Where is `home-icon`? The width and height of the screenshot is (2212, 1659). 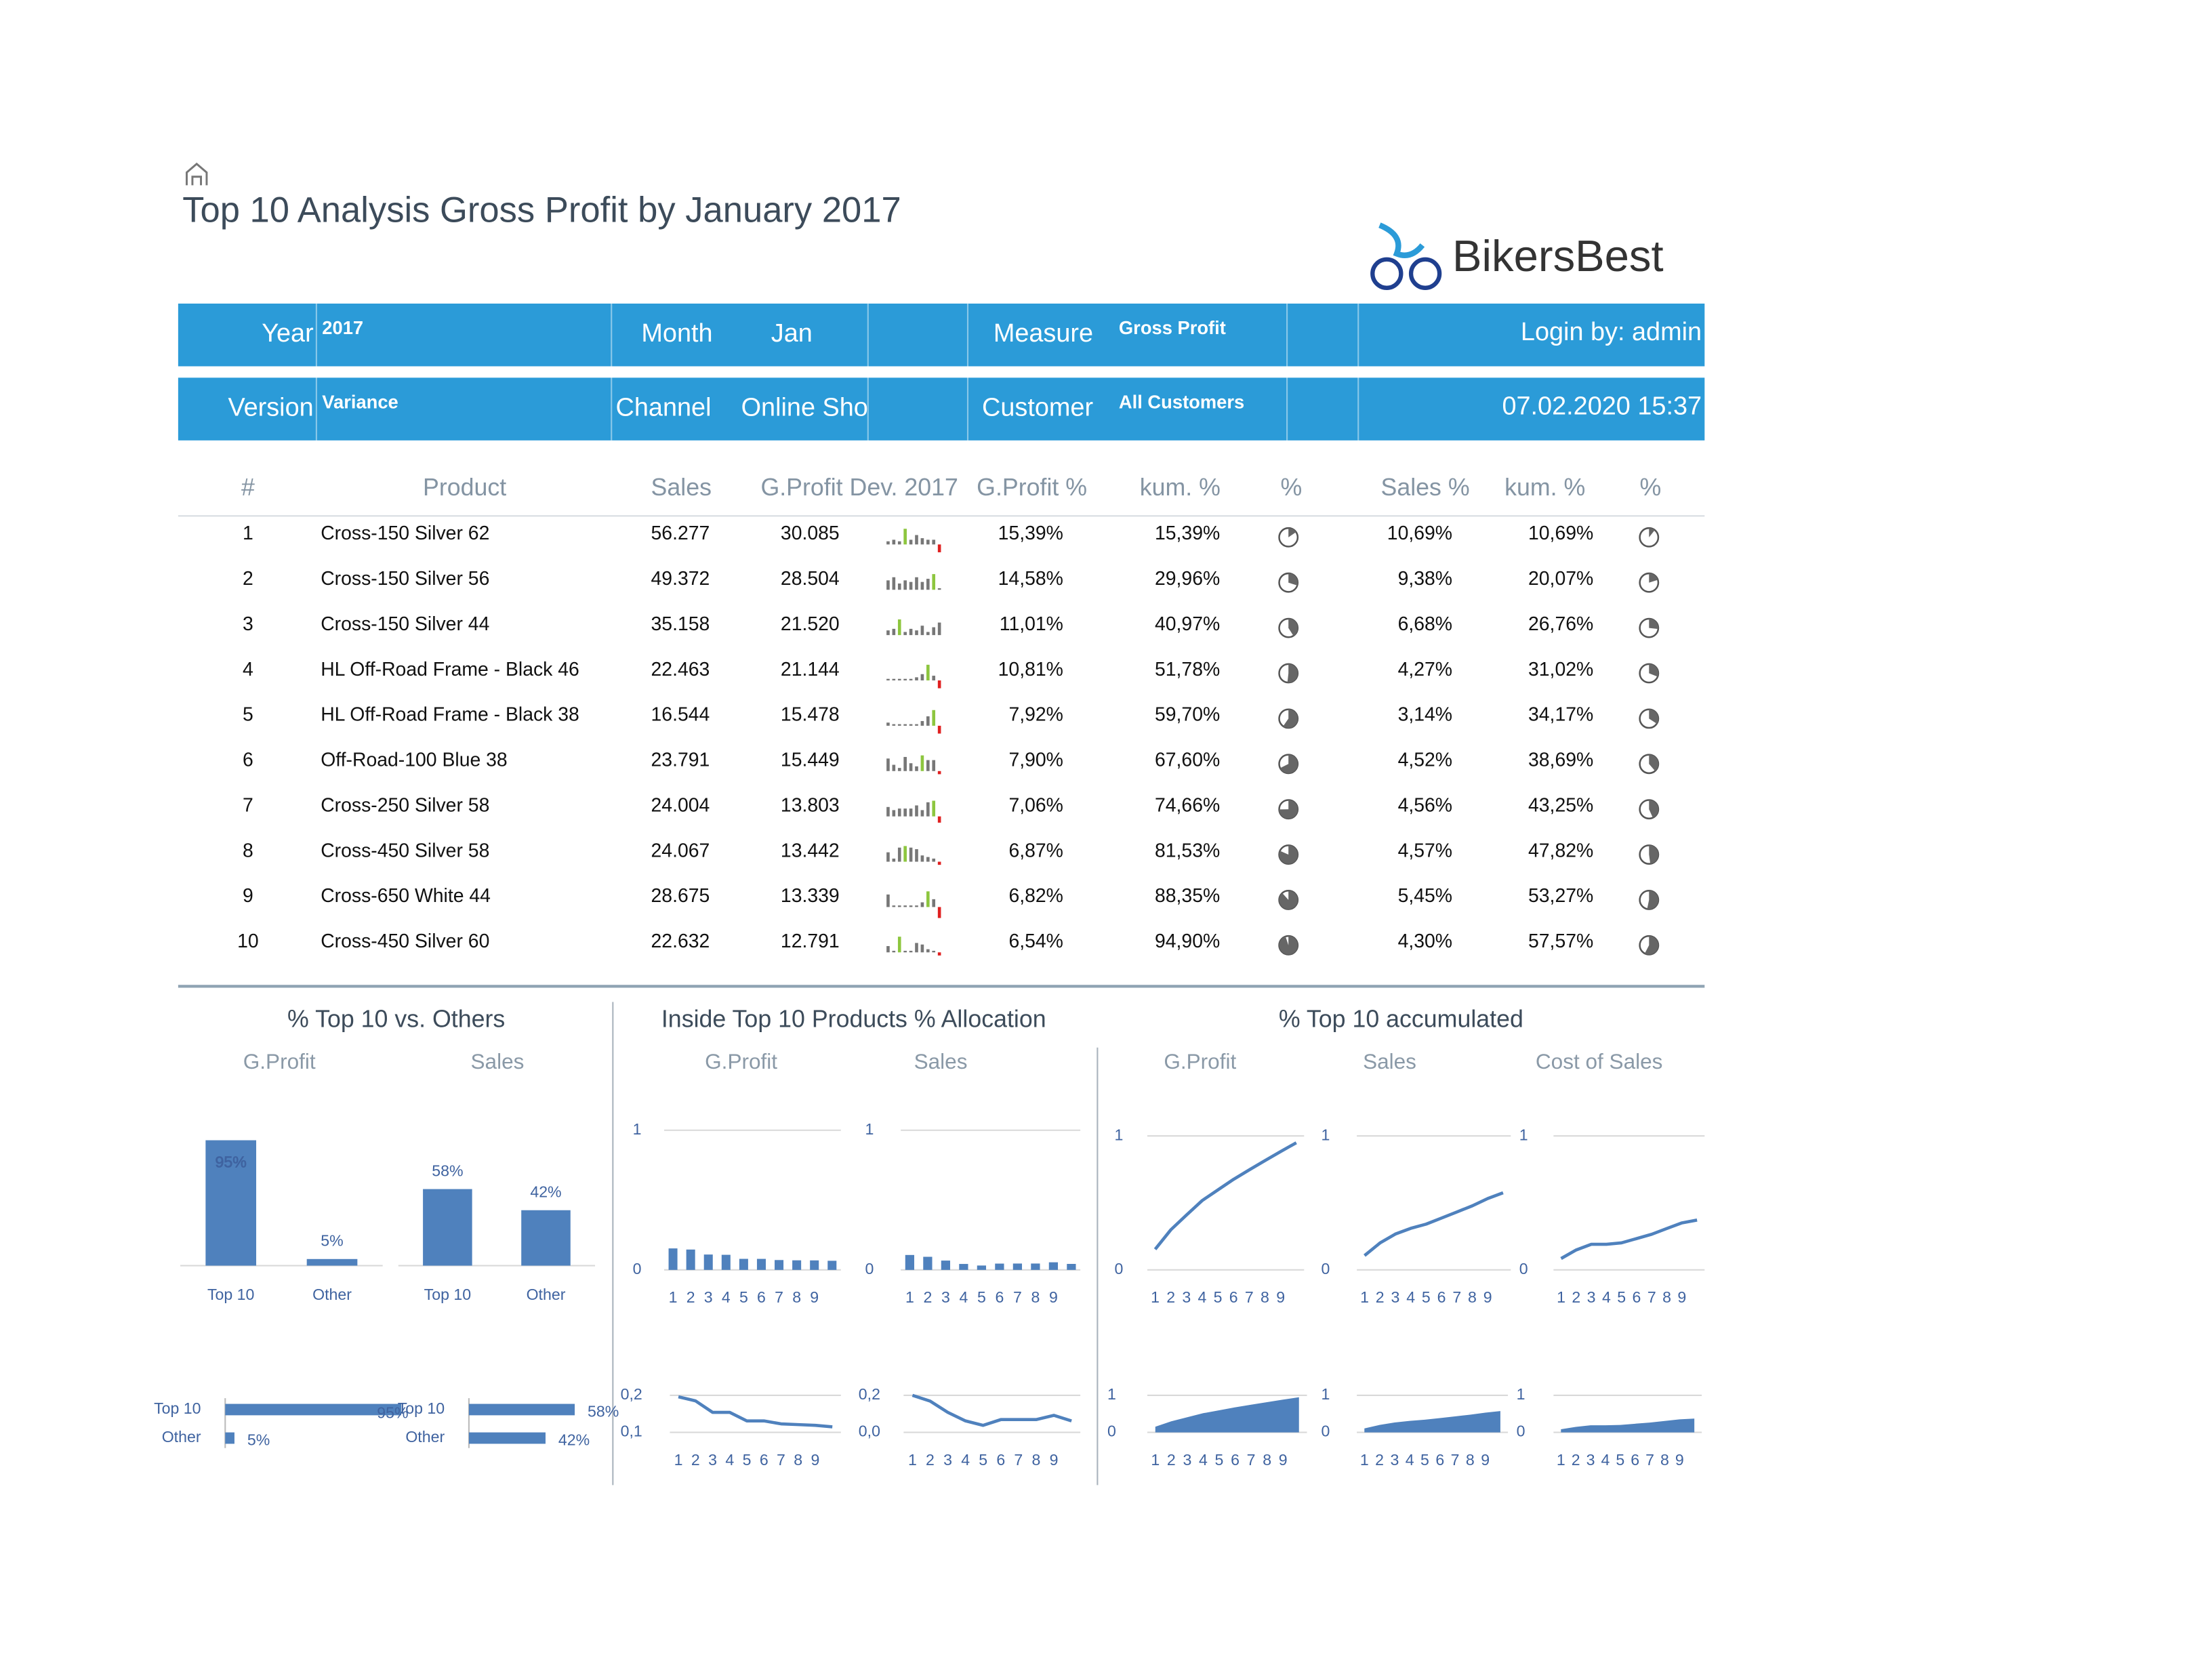
home-icon is located at coordinates (197, 174).